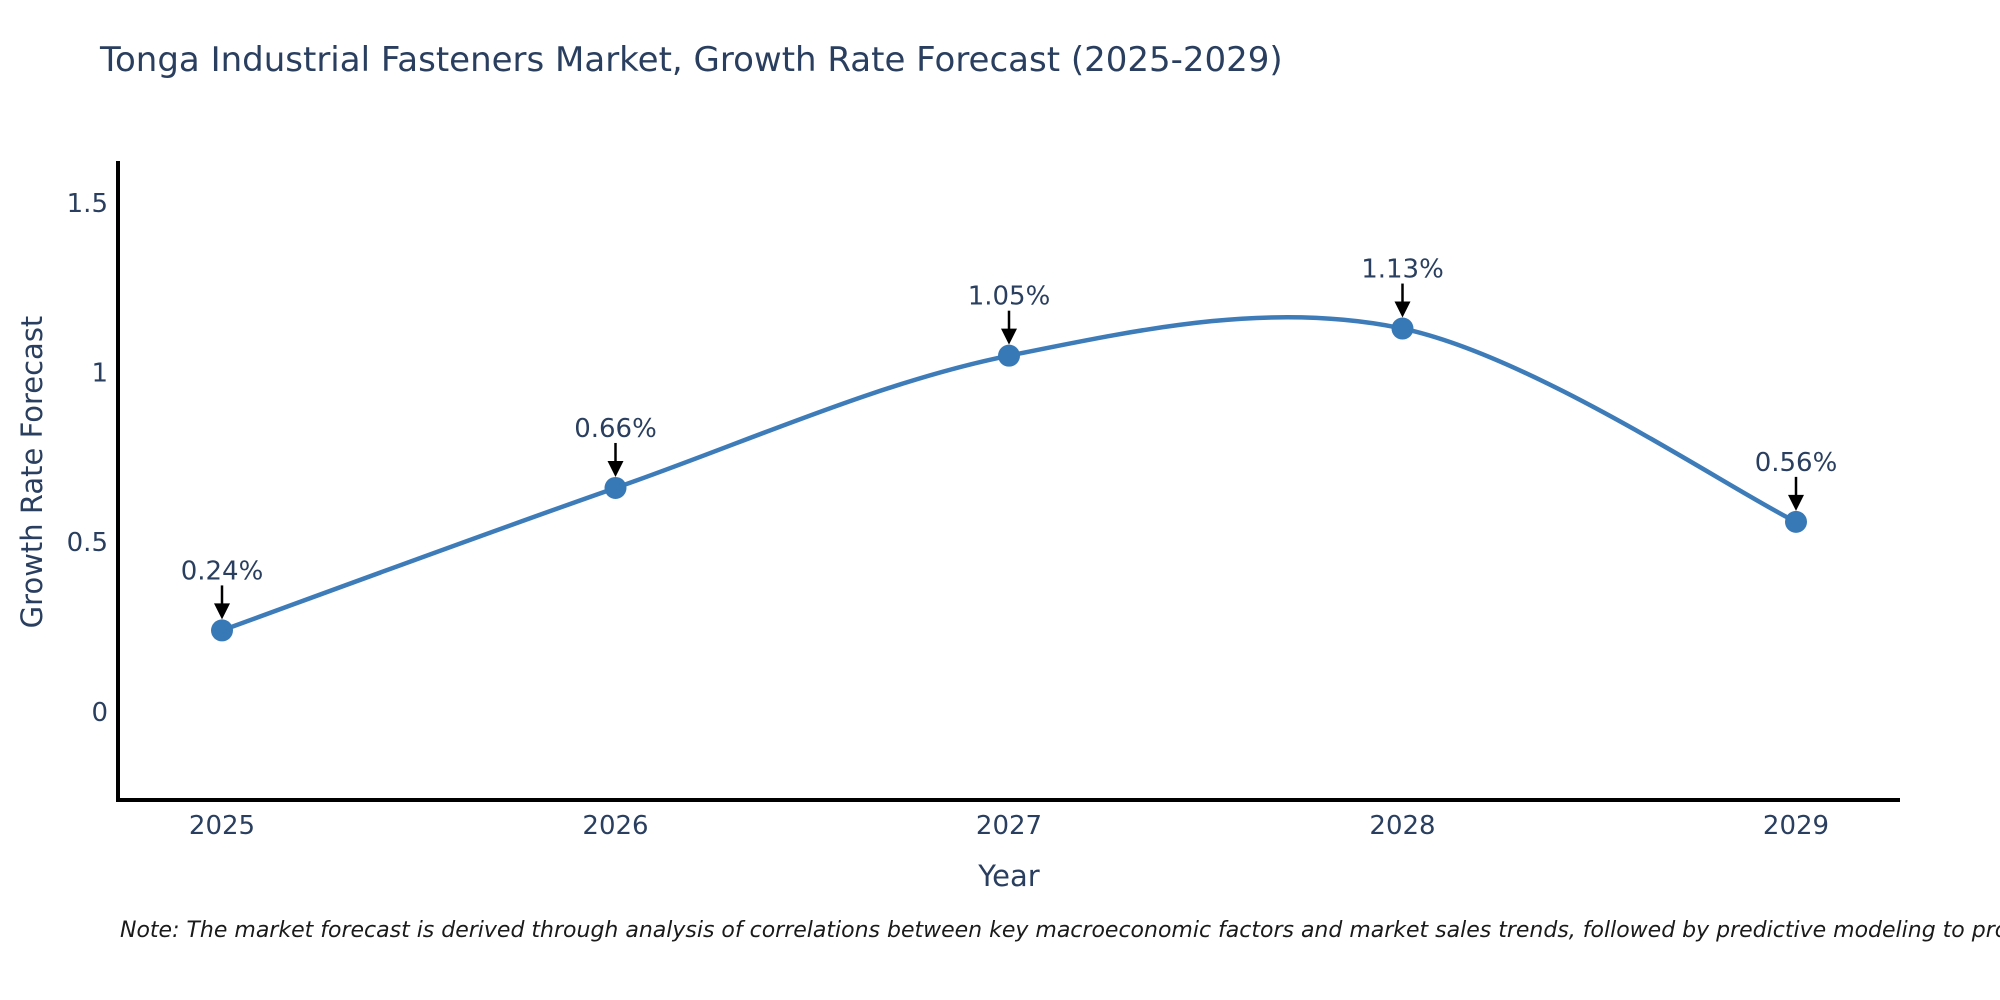 Image resolution: width=2000 pixels, height=1000 pixels. What do you see at coordinates (1796, 463) in the screenshot?
I see `annotation-label: 0.56%` at bounding box center [1796, 463].